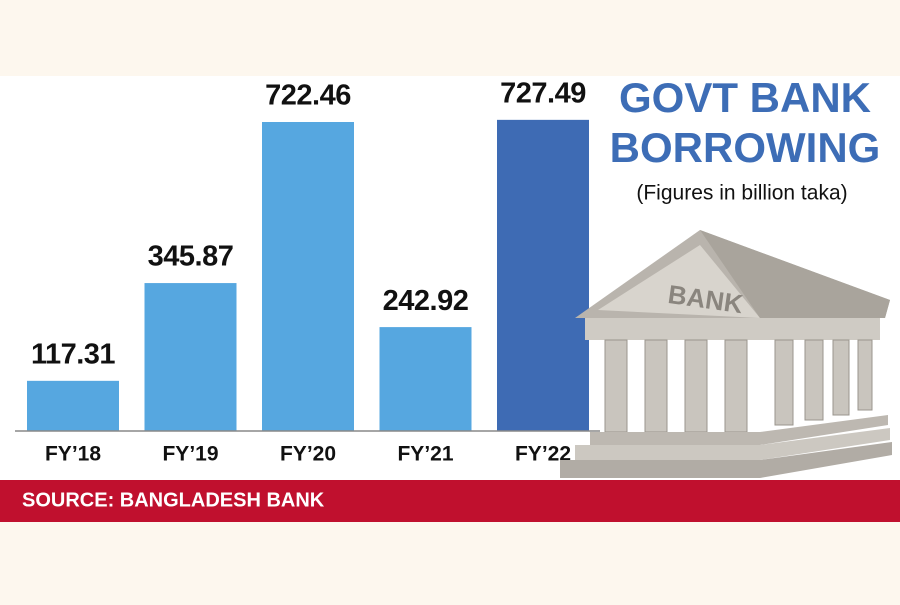  I want to click on x-tick-label: FY’22, so click(543, 454).